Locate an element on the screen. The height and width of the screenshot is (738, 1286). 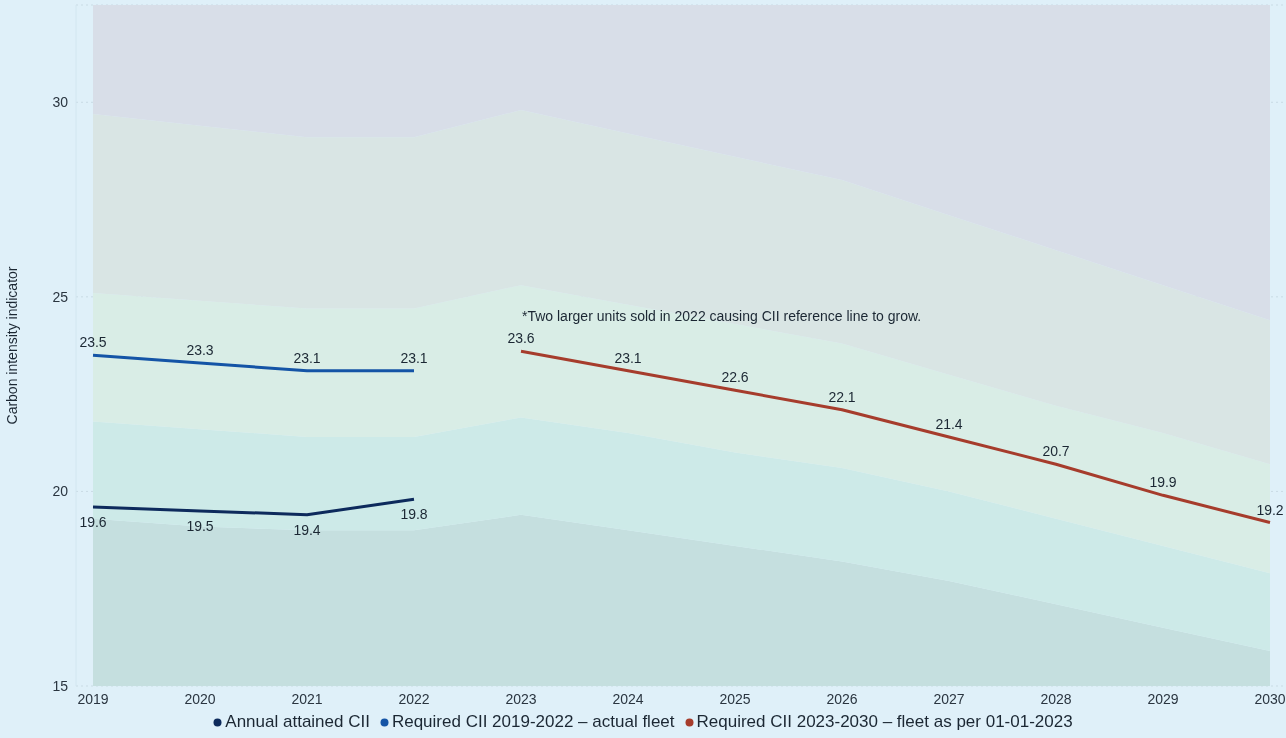
y-tick-label: 25 is located at coordinates (60, 296).